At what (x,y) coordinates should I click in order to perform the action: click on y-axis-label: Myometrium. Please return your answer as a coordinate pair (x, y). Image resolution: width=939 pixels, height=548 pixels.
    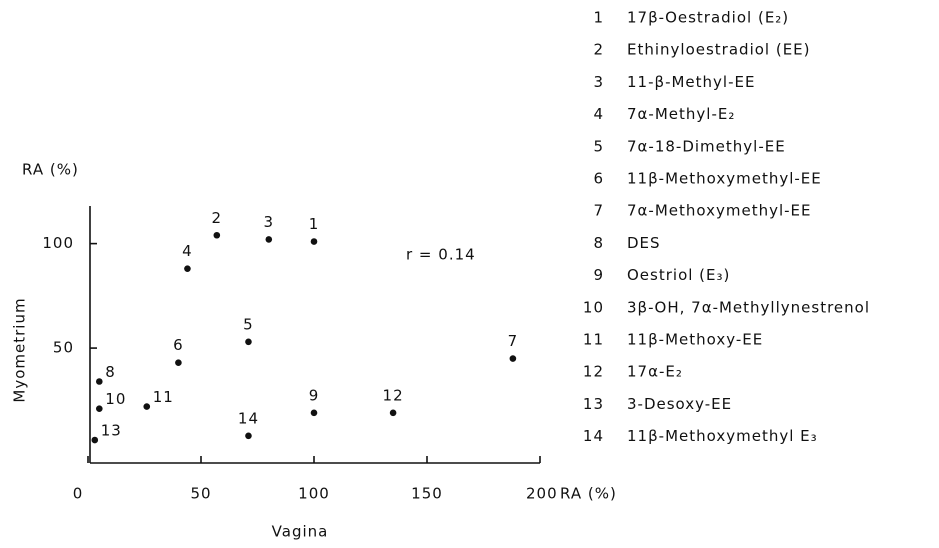
    Looking at the image, I should click on (20, 349).